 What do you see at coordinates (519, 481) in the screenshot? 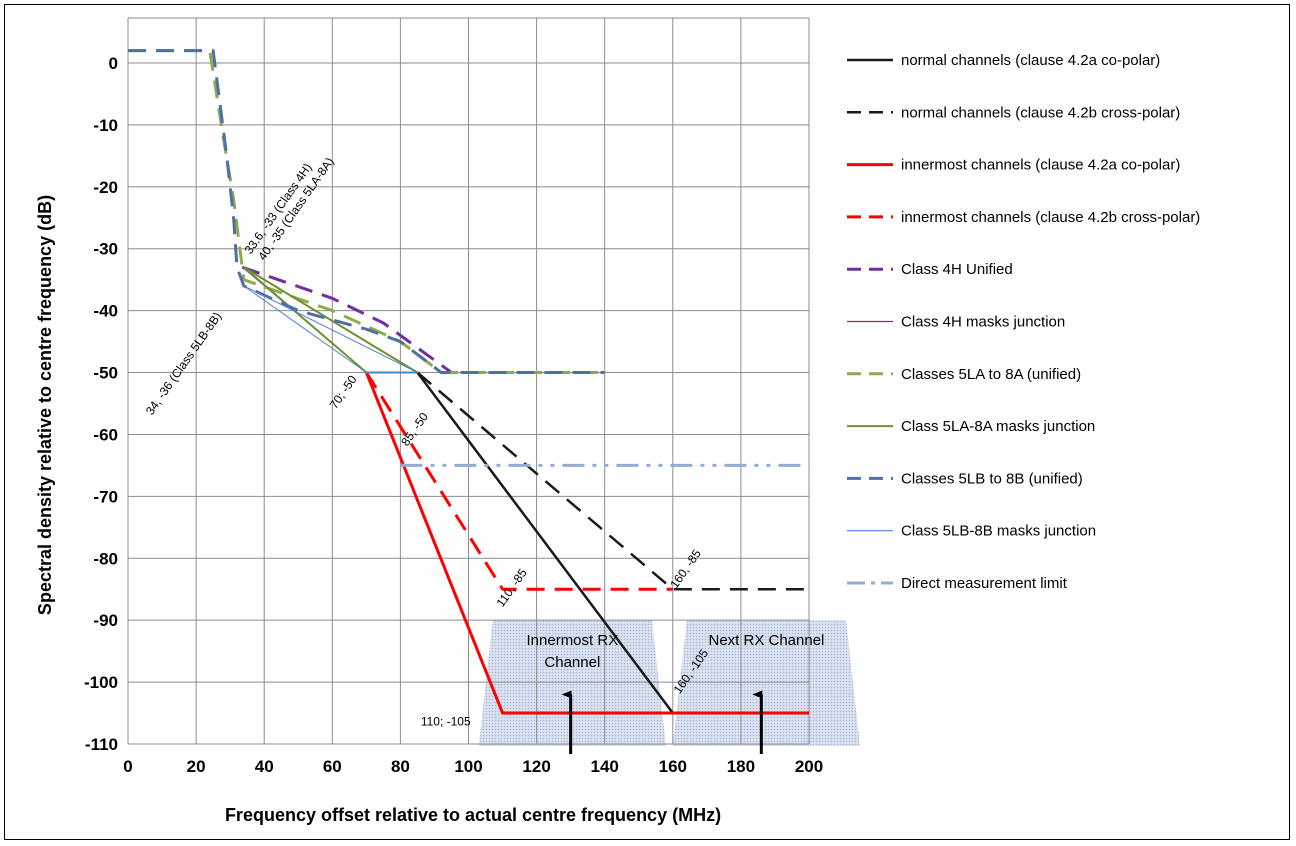
I see `series-line-innermost-channels-clause-4-2b-cross-polar` at bounding box center [519, 481].